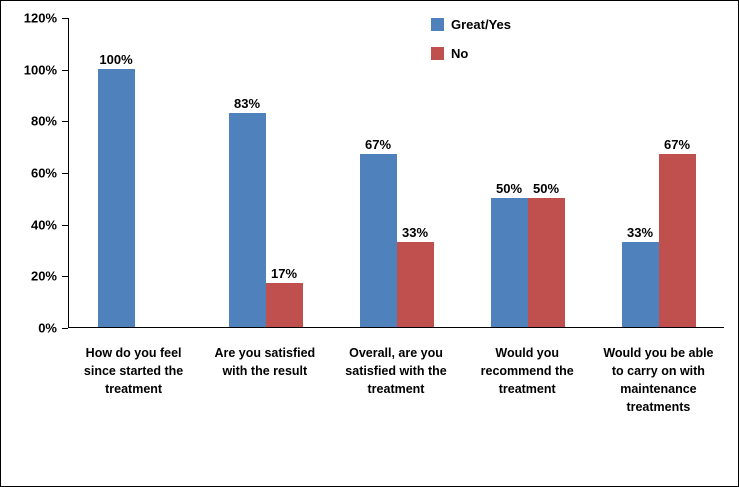 Image resolution: width=739 pixels, height=487 pixels. Describe the element at coordinates (40, 18) in the screenshot. I see `y-axis-tick-label: 120%` at that location.